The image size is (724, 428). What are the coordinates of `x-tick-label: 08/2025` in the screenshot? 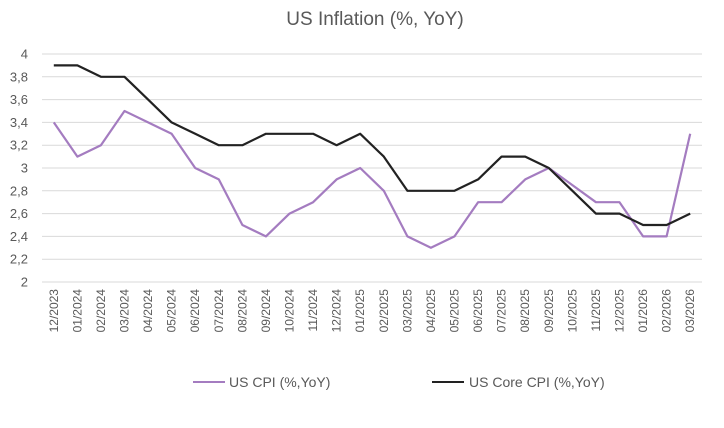 It's located at (525, 311).